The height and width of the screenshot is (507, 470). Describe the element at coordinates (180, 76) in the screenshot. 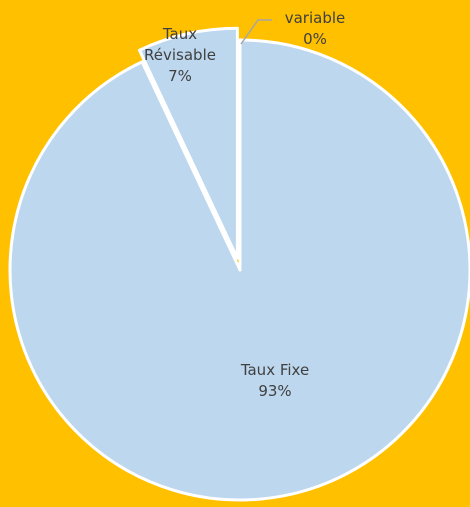

I see `value-label: 7%` at that location.